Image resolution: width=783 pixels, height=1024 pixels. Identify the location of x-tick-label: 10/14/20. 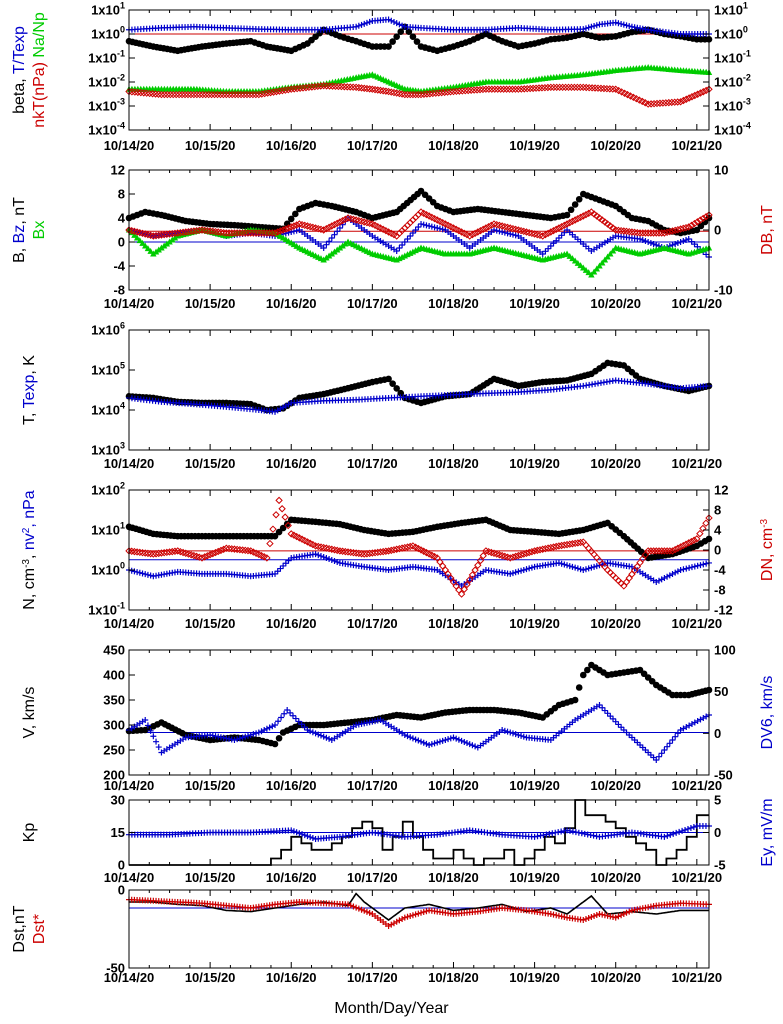
(129, 877).